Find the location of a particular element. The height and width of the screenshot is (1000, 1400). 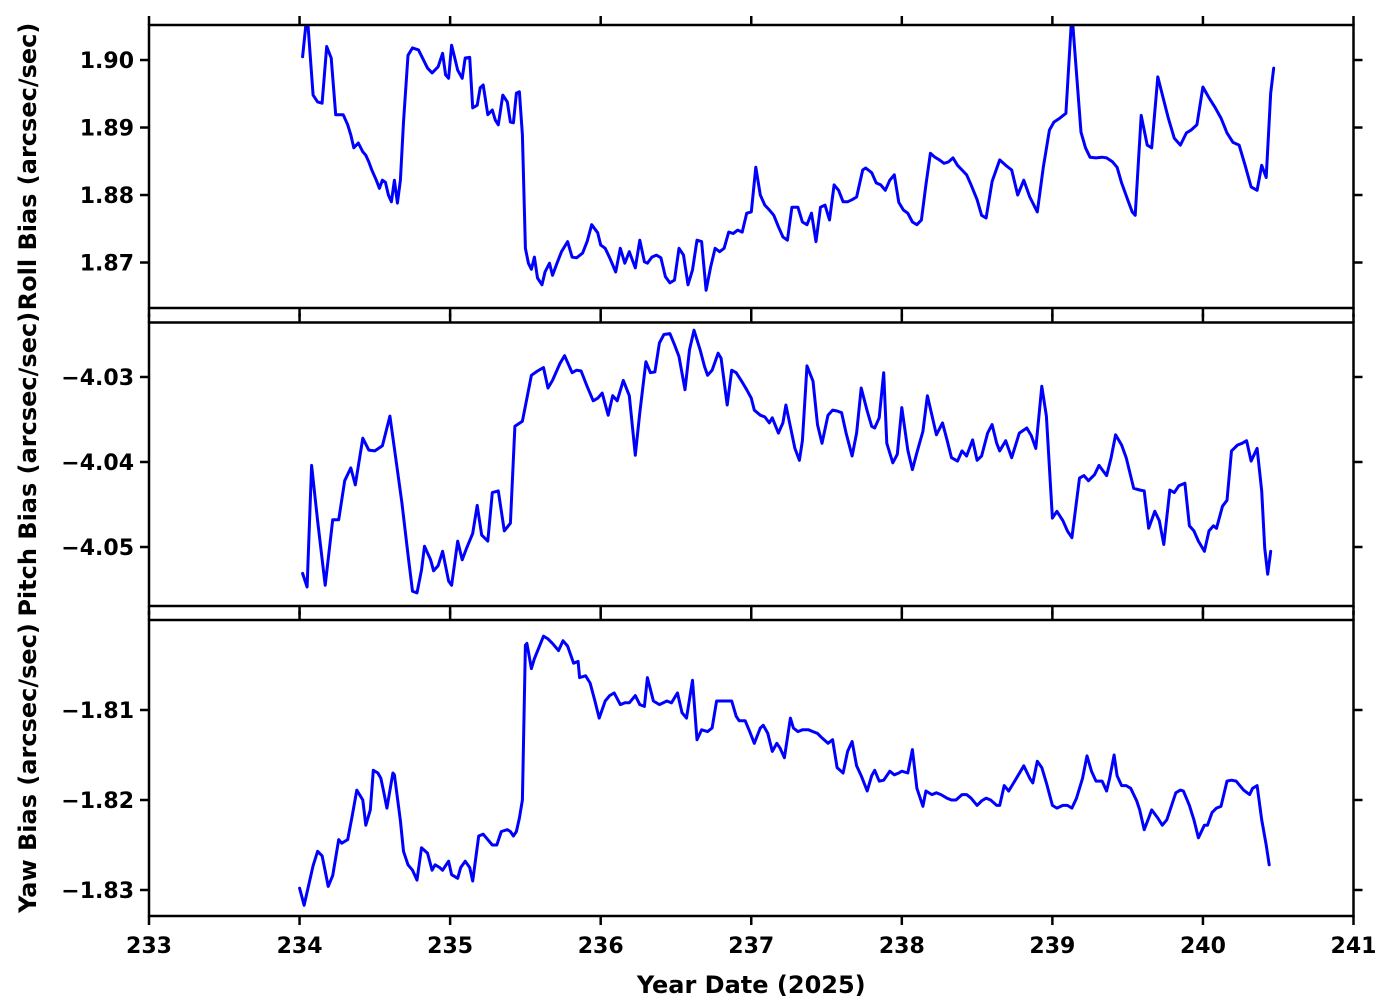

x-tick-label: 239 is located at coordinates (1052, 946).